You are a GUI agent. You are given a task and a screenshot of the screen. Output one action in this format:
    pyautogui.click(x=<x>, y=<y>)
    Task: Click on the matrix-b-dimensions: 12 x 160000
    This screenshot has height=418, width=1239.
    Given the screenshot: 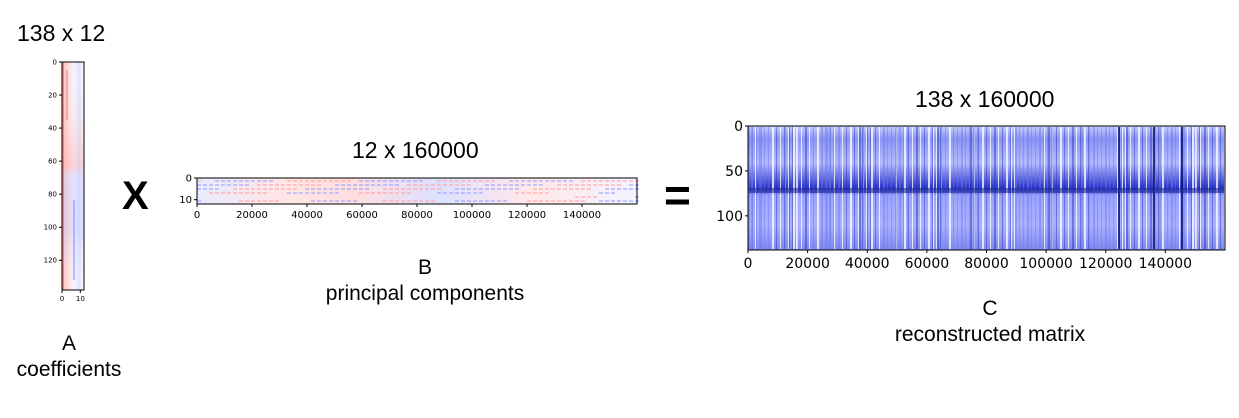 What is the action you would take?
    pyautogui.click(x=415, y=150)
    